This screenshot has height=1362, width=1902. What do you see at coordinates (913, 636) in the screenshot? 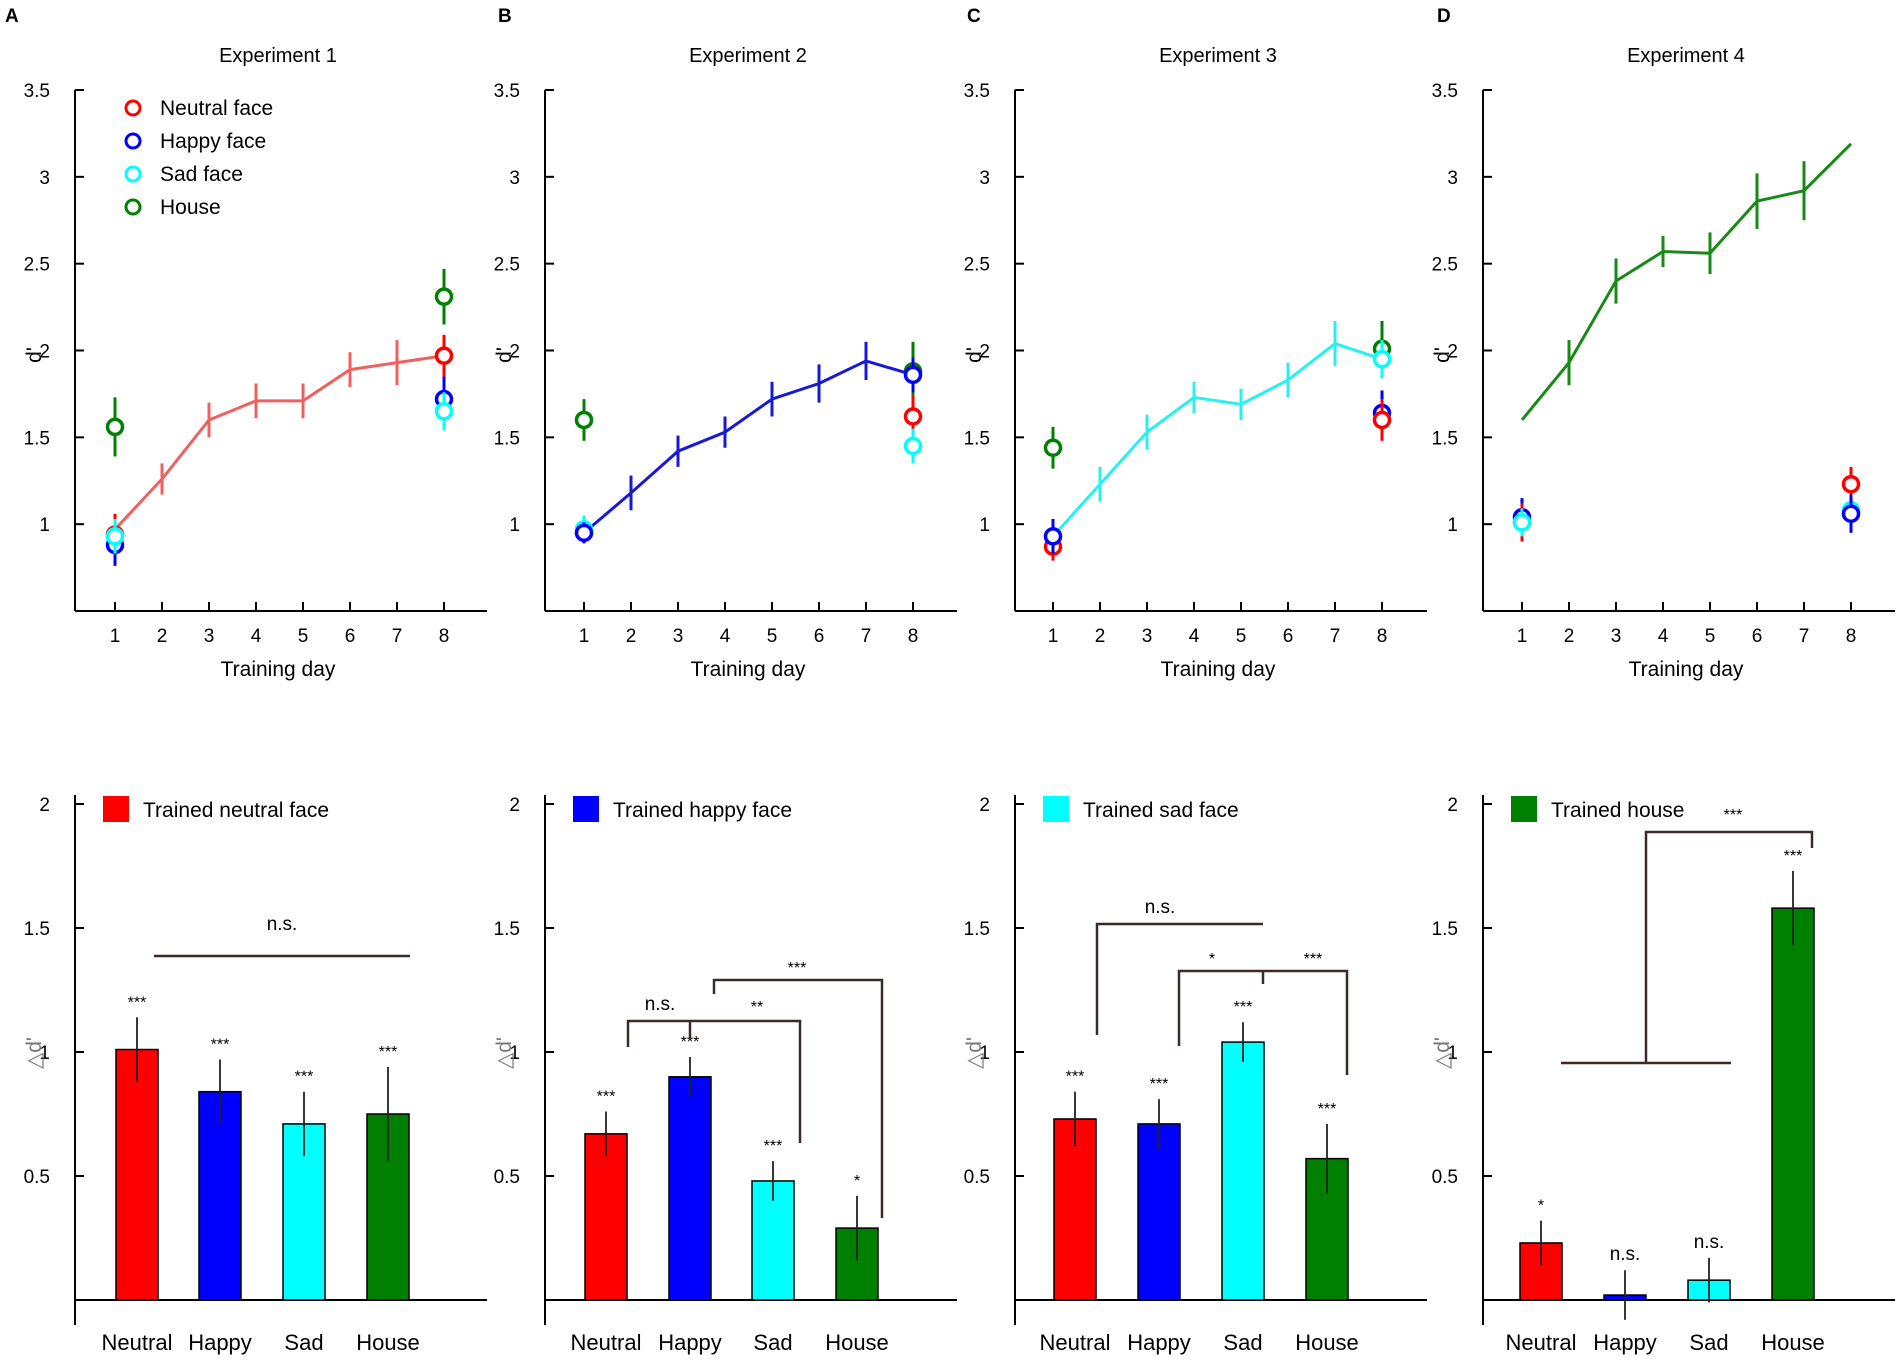
I see `x-tick-label: 8` at bounding box center [913, 636].